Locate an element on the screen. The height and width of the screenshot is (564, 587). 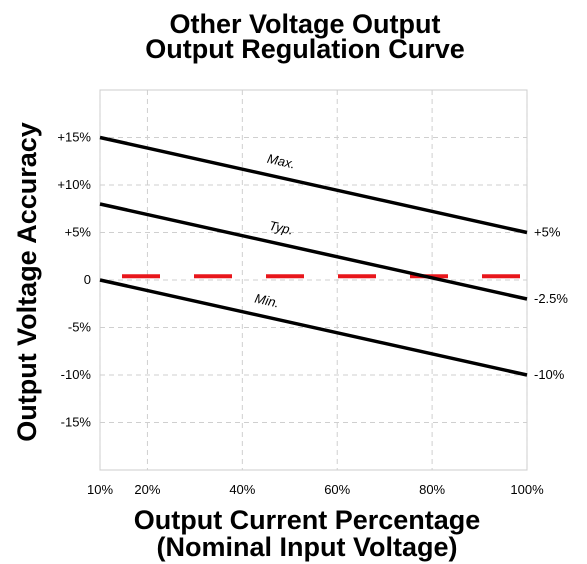
x-tick-label-5: 100% is located at coordinates (527, 489).